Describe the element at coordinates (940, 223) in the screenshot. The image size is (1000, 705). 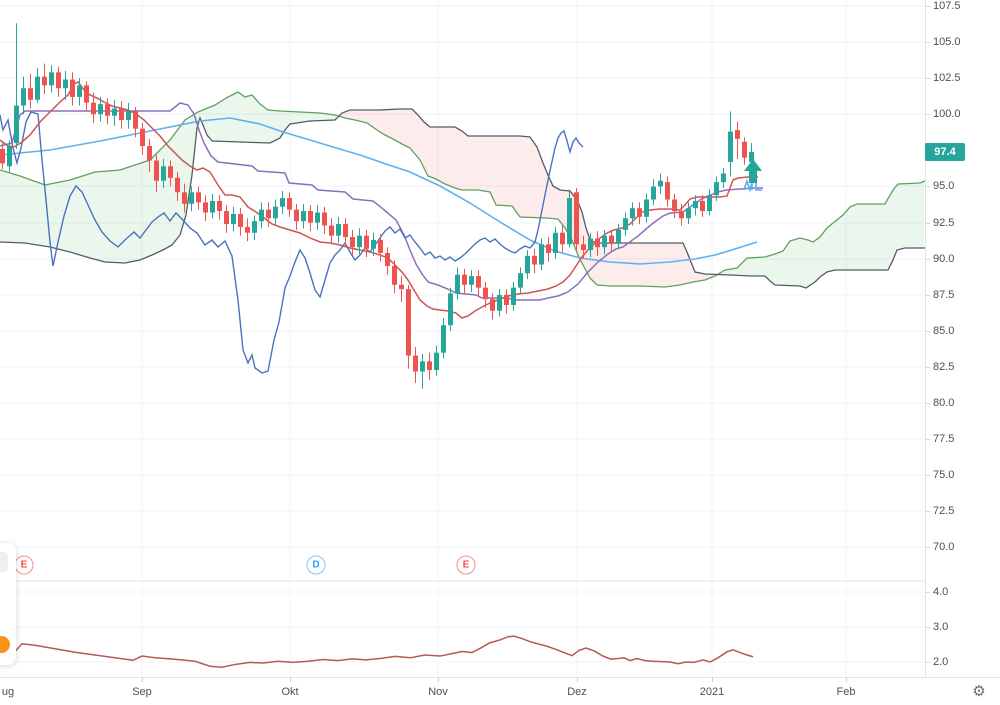
I see `price-tick-label: 92.5` at that location.